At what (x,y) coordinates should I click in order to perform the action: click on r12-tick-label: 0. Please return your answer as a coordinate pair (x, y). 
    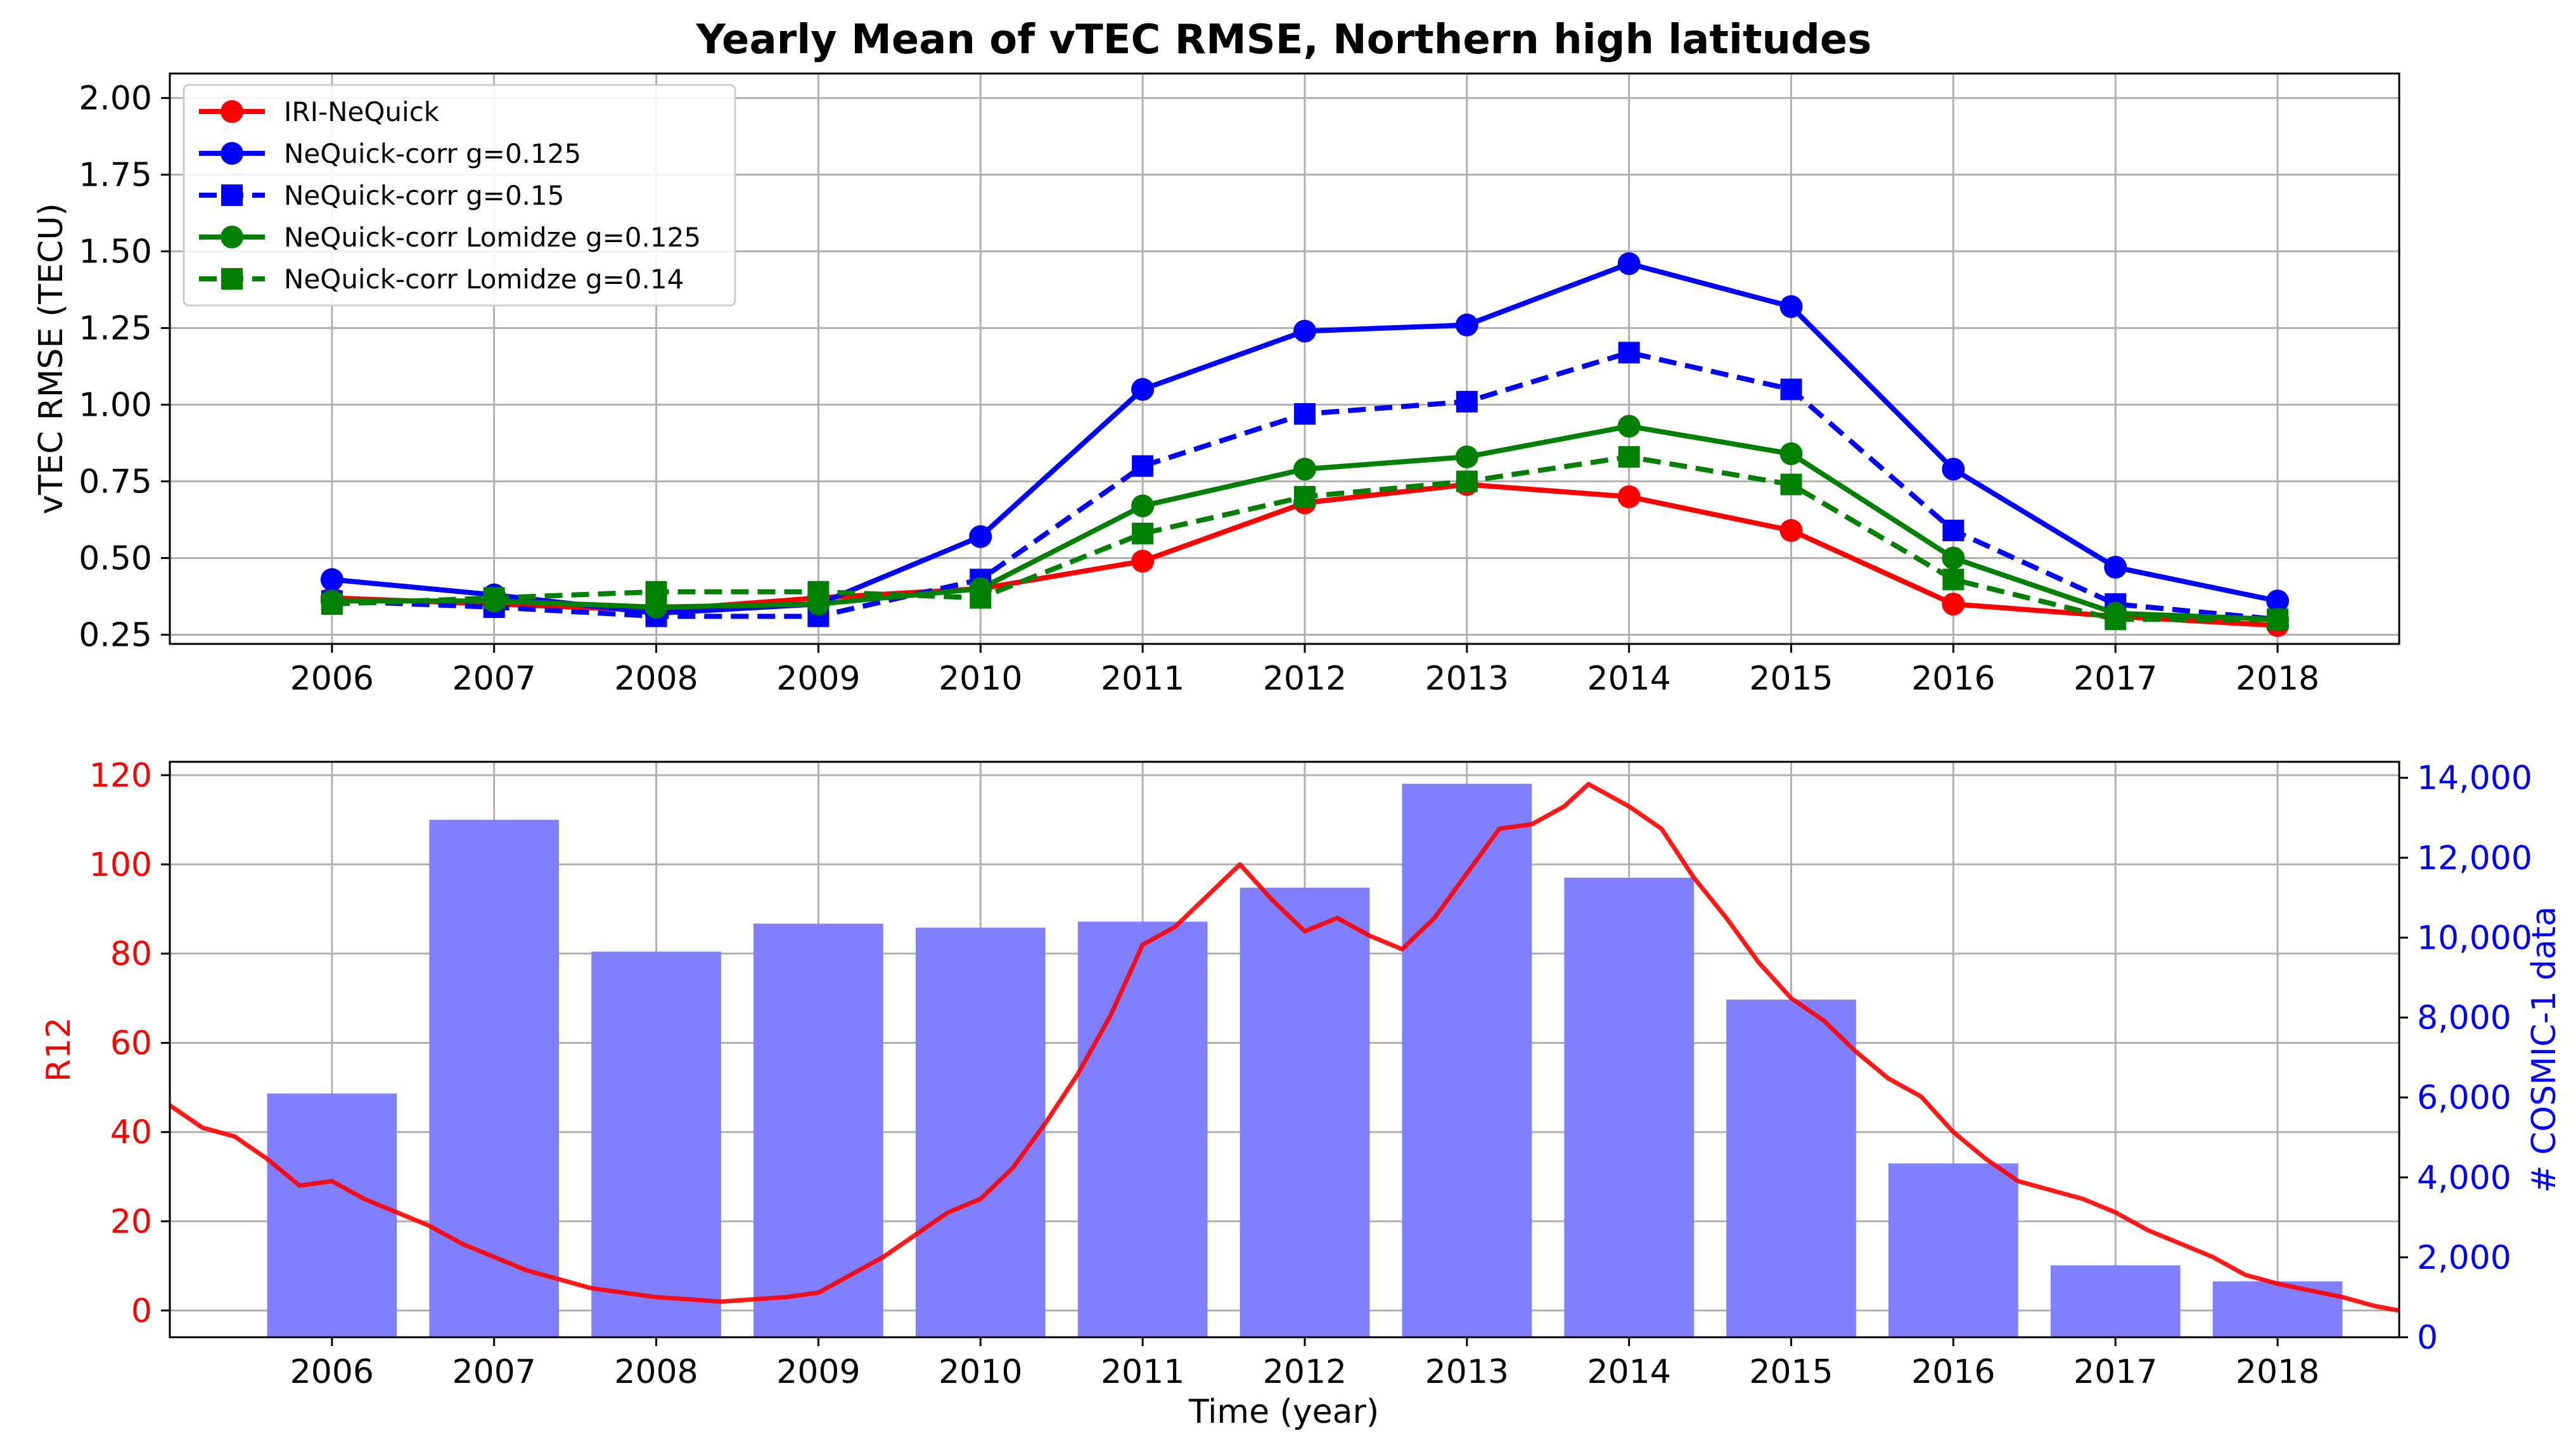
    Looking at the image, I should click on (141, 1311).